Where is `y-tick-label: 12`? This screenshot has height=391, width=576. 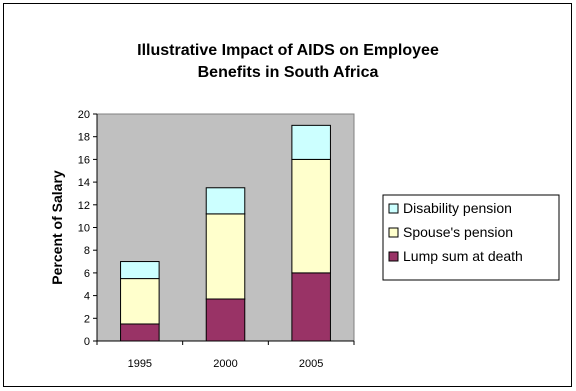 y-tick-label: 12 is located at coordinates (84, 206).